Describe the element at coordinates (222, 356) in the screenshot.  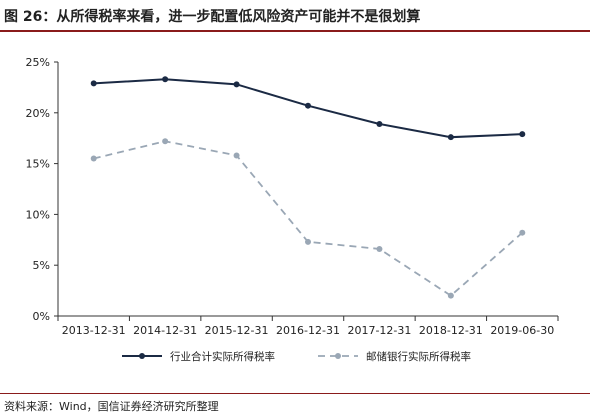
I see `legend-label: 行业合计实际所得税率` at that location.